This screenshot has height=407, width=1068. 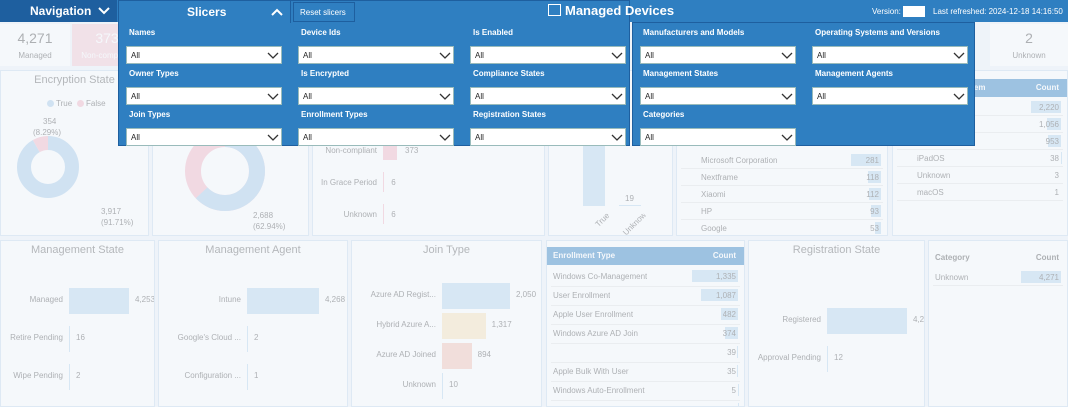 What do you see at coordinates (725, 295) in the screenshot?
I see `count-label: 1,087` at bounding box center [725, 295].